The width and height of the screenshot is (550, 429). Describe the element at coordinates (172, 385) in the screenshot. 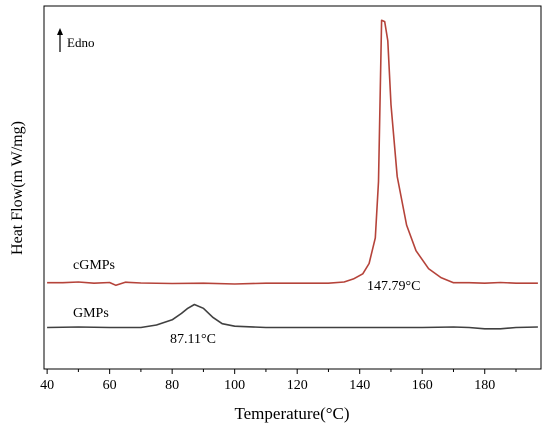

I see `x-tick-label: 80` at that location.